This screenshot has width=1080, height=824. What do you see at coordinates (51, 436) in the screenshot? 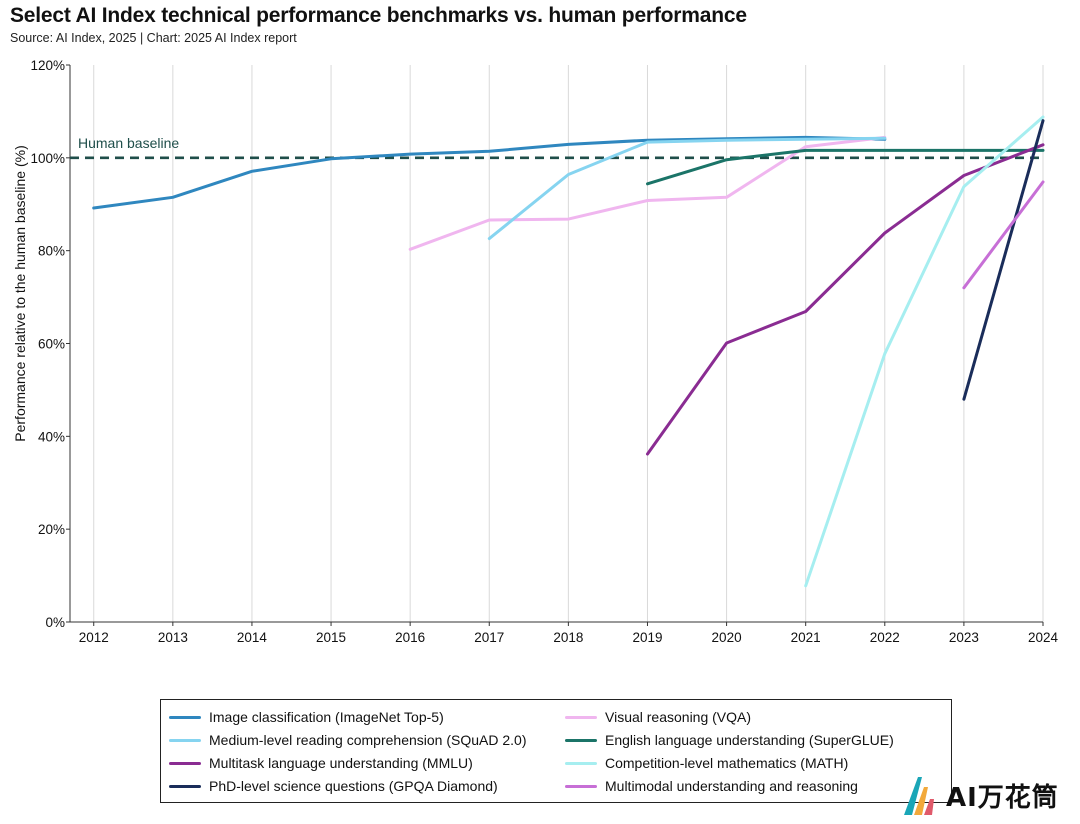
I see `y-tick-label: 40%` at bounding box center [51, 436].